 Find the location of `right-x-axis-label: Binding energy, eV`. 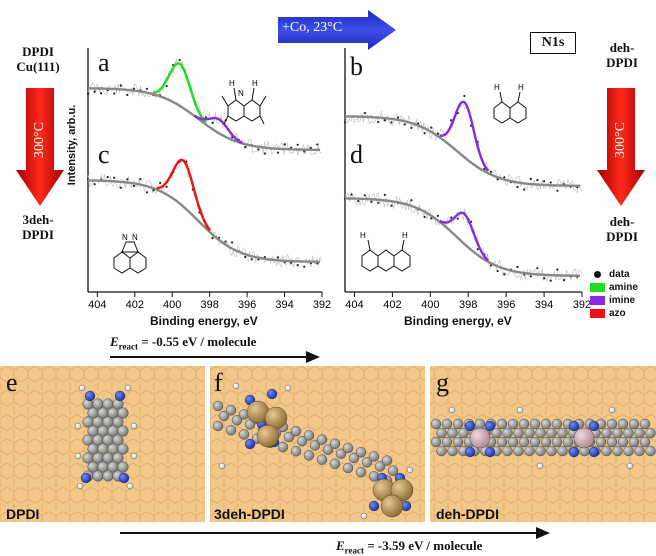

right-x-axis-label: Binding energy, eV is located at coordinates (458, 321).